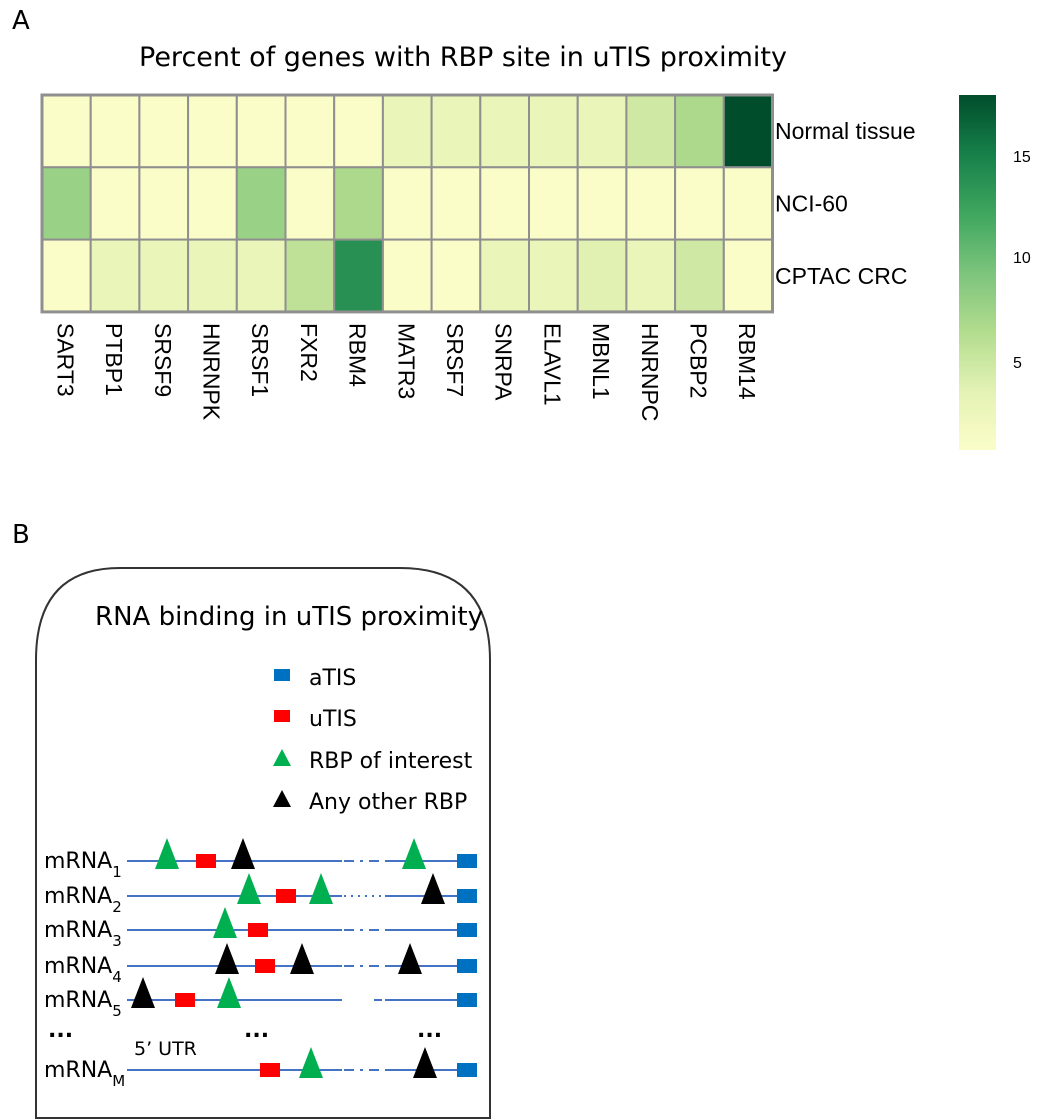 This screenshot has height=1120, width=1049. I want to click on column-label: SRSF1, so click(260, 360).